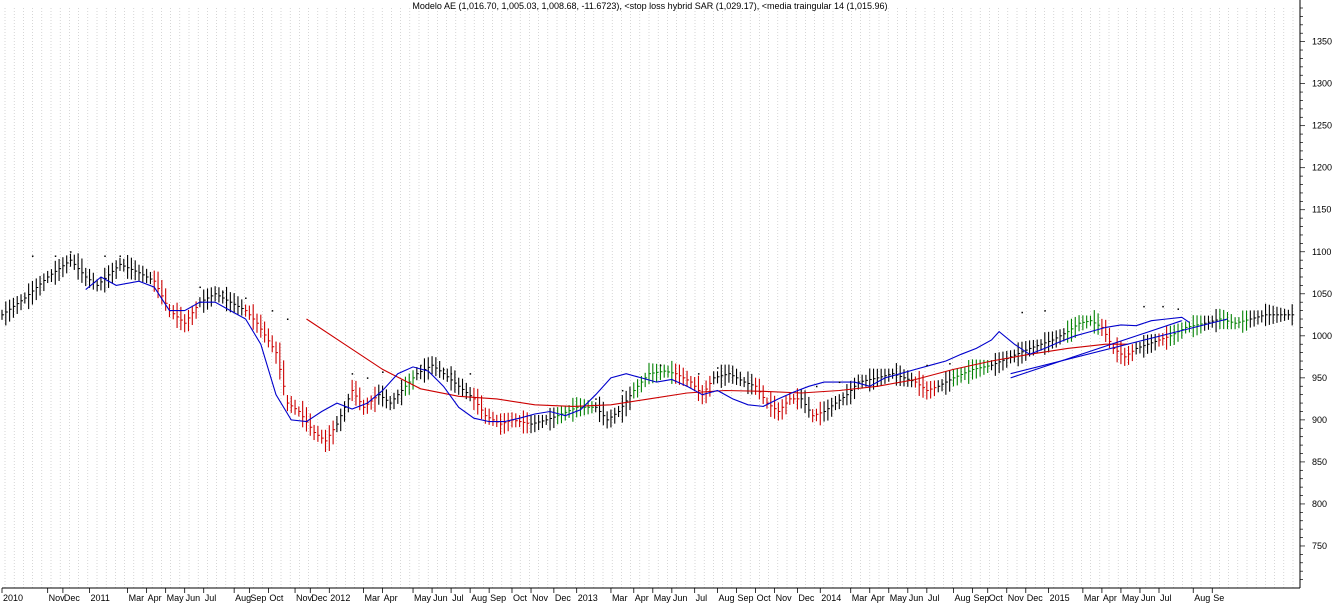  Describe the element at coordinates (1319, 420) in the screenshot. I see `y-tick-label: 900` at that location.